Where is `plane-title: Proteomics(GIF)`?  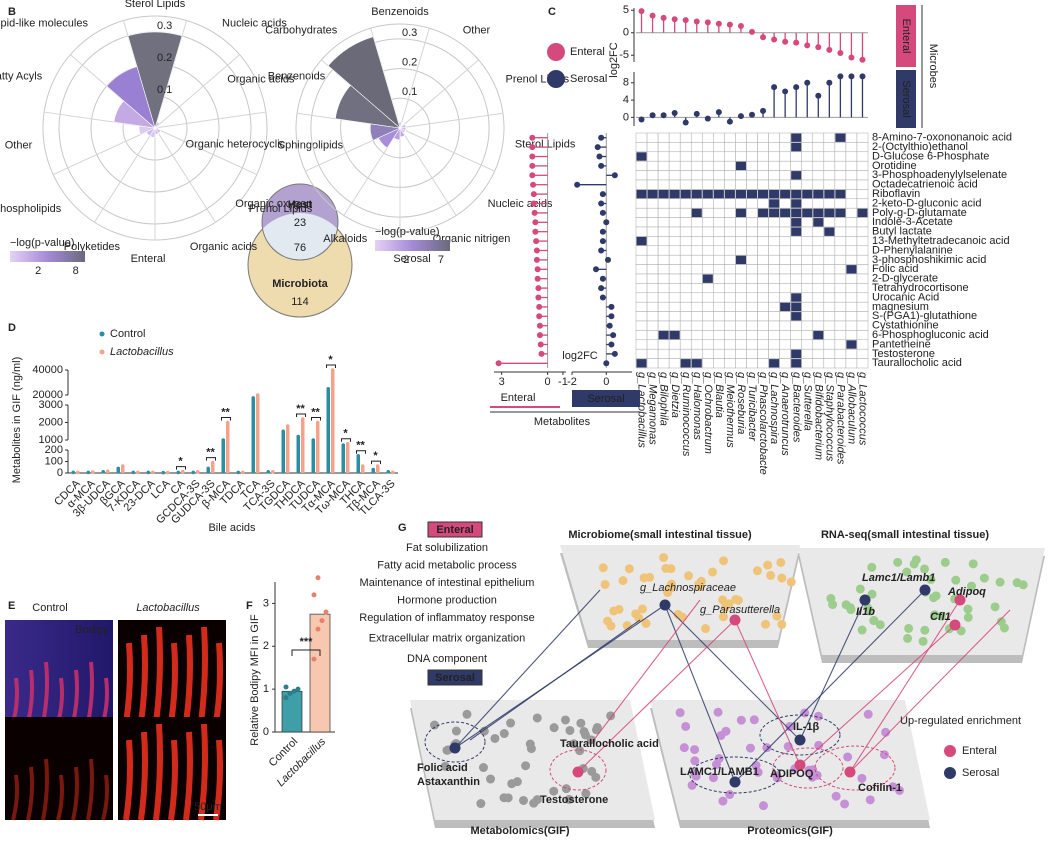
plane-title: Proteomics(GIF) is located at coordinates (790, 831).